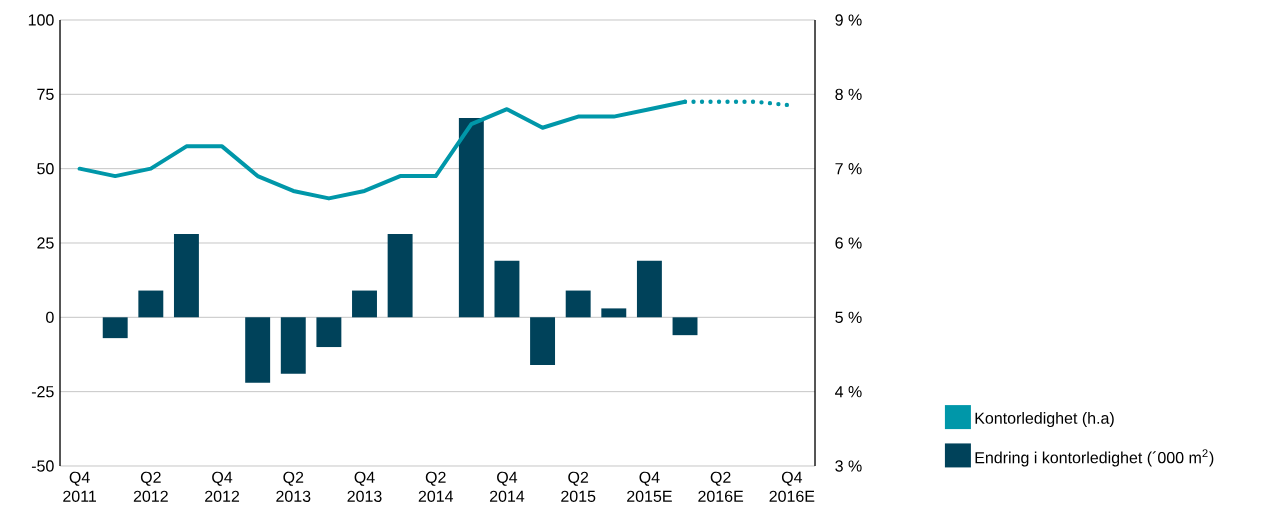 Image resolution: width=1262 pixels, height=529 pixels. What do you see at coordinates (848, 466) in the screenshot?
I see `y2-tick-label: 3 %` at bounding box center [848, 466].